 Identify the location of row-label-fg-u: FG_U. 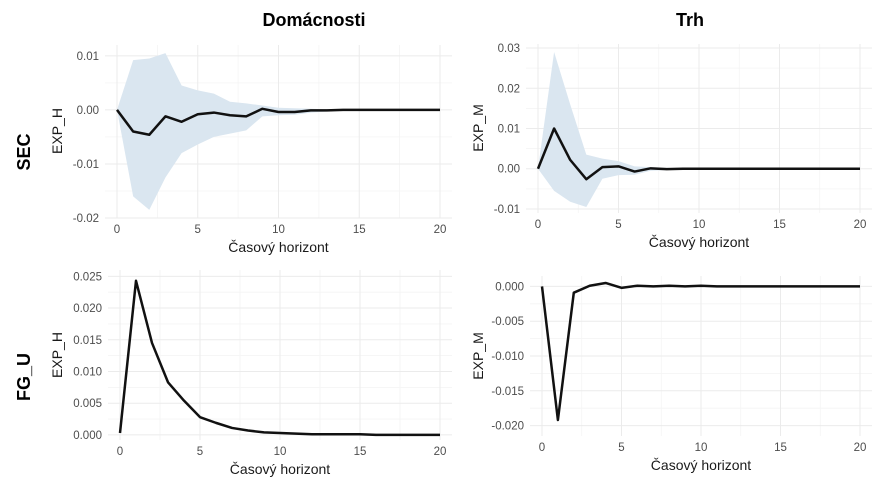
(24, 377).